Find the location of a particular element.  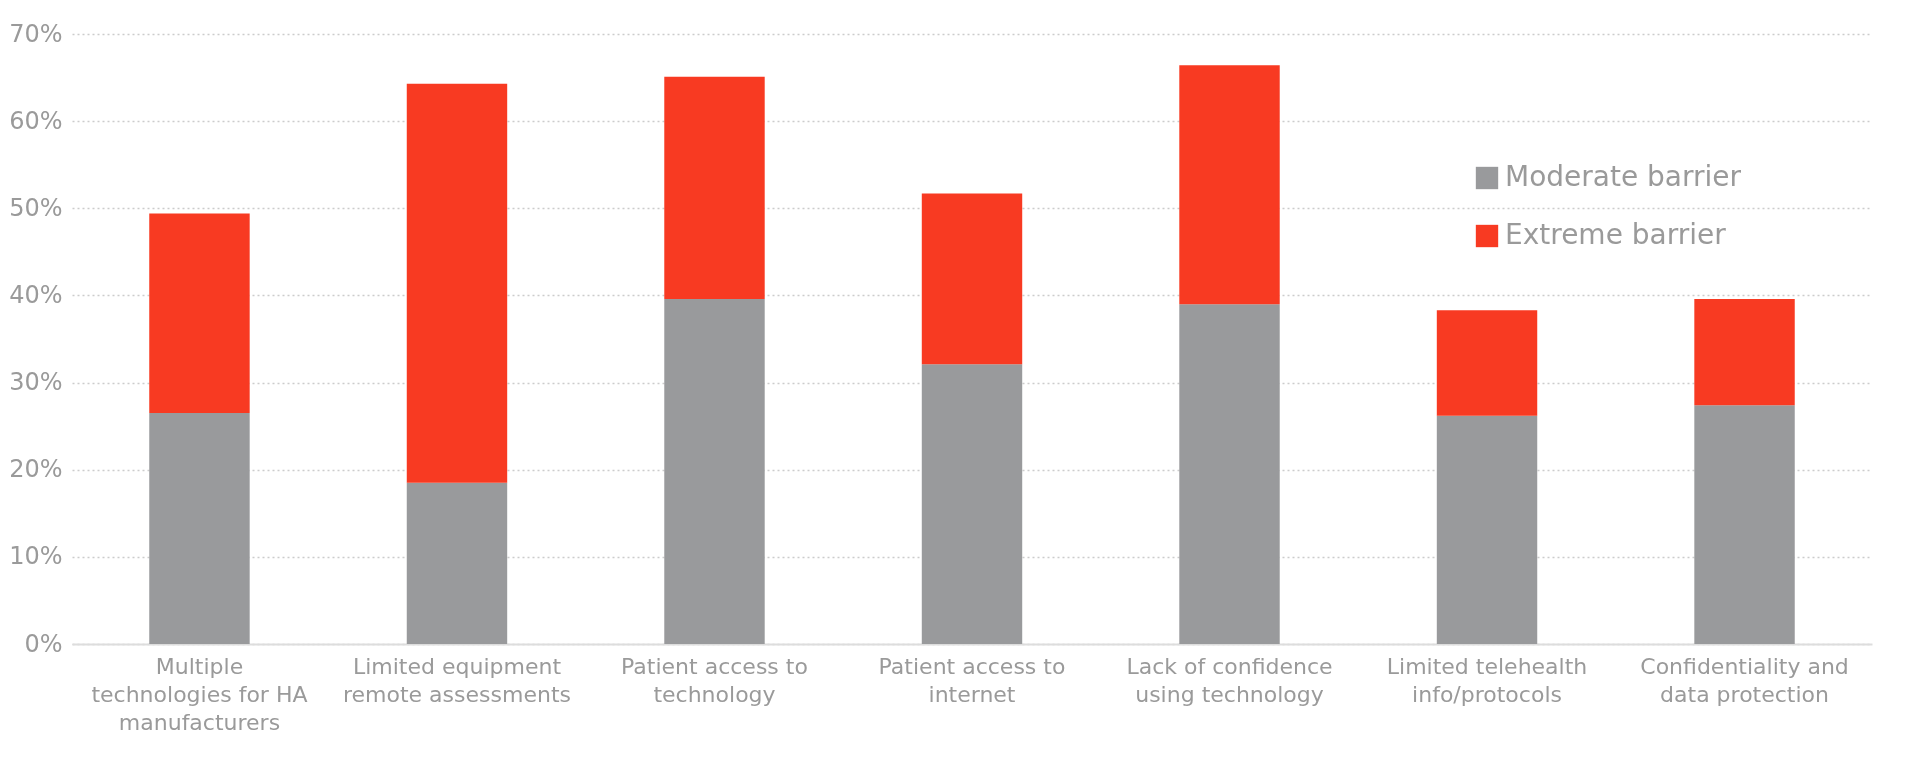

x-tick-label: Limited telehealth info/protocols is located at coordinates (1487, 680).